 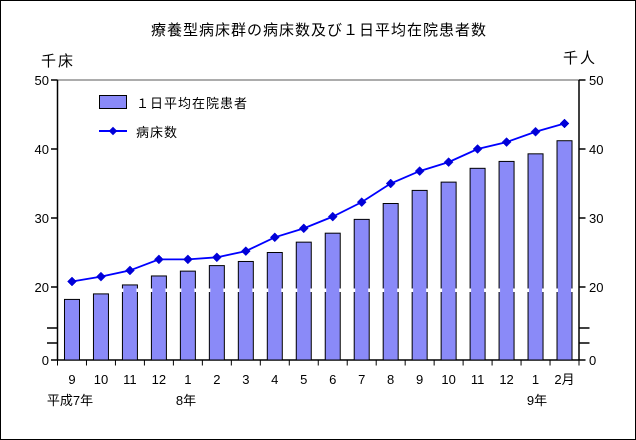 What do you see at coordinates (596, 149) in the screenshot?
I see `right-axis-tick-label: 40` at bounding box center [596, 149].